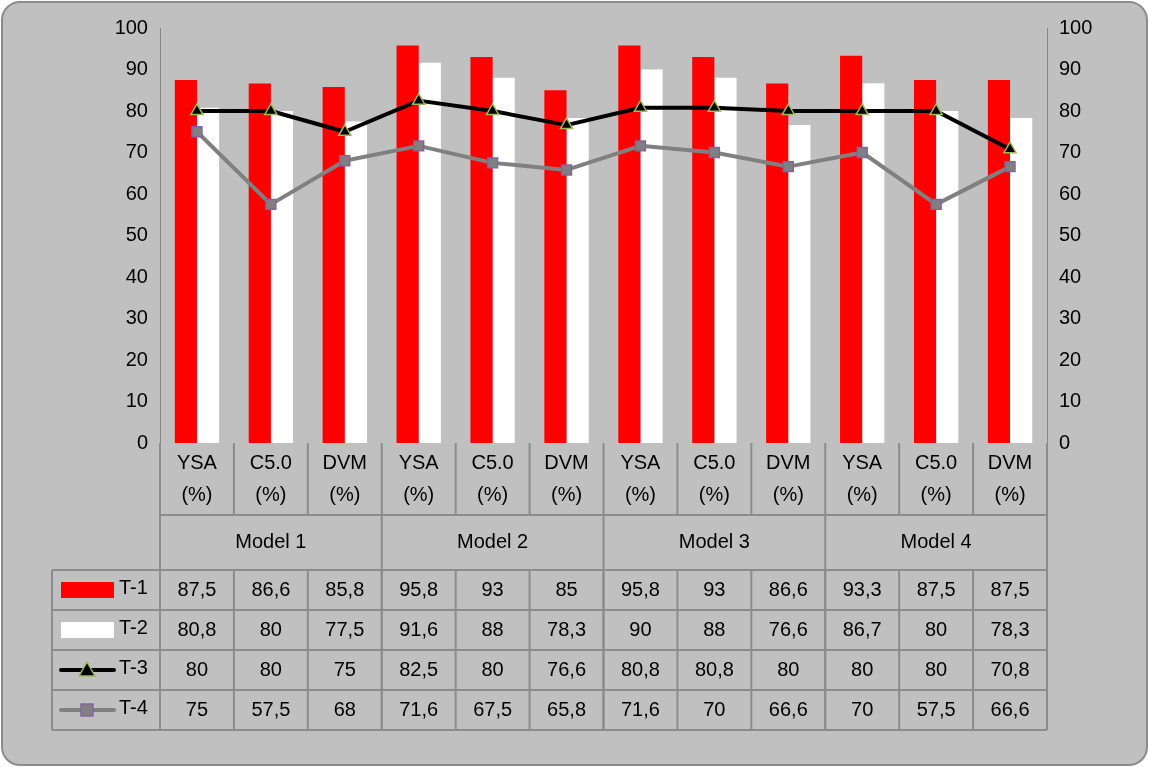 This screenshot has height=767, width=1149. I want to click on y2-tick-label: 0, so click(1065, 441).